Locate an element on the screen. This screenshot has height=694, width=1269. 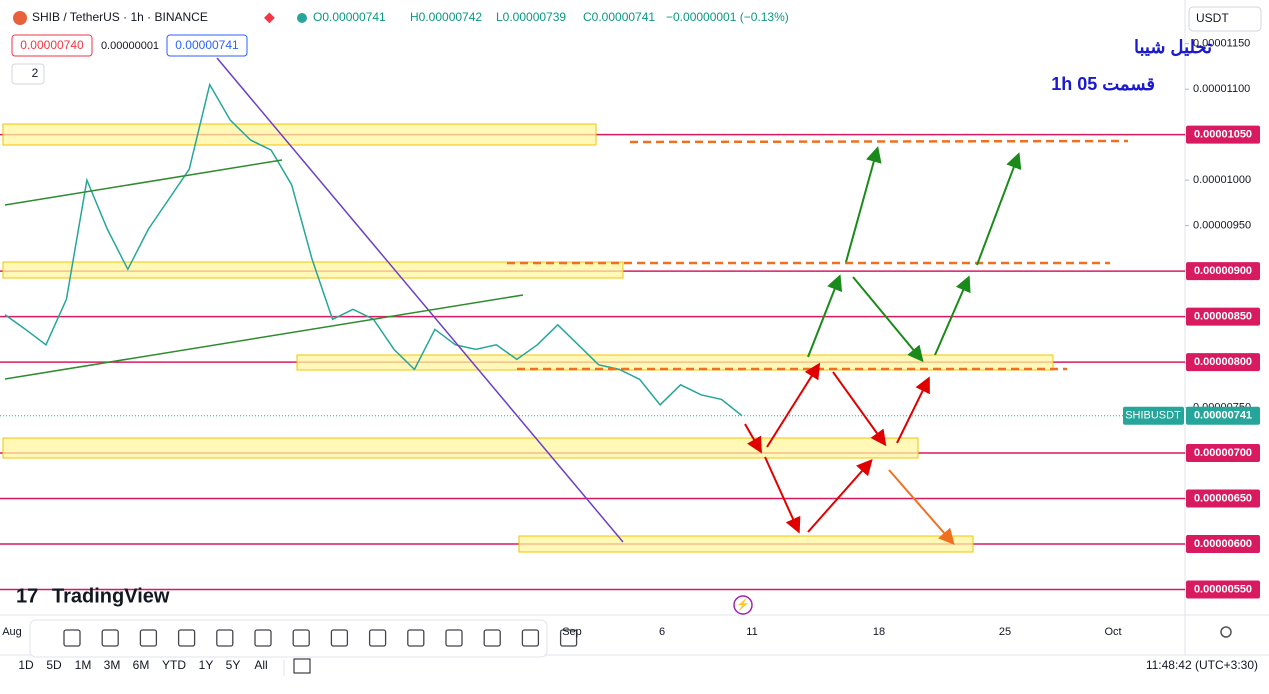
arrows is located at coordinates (883, 346).